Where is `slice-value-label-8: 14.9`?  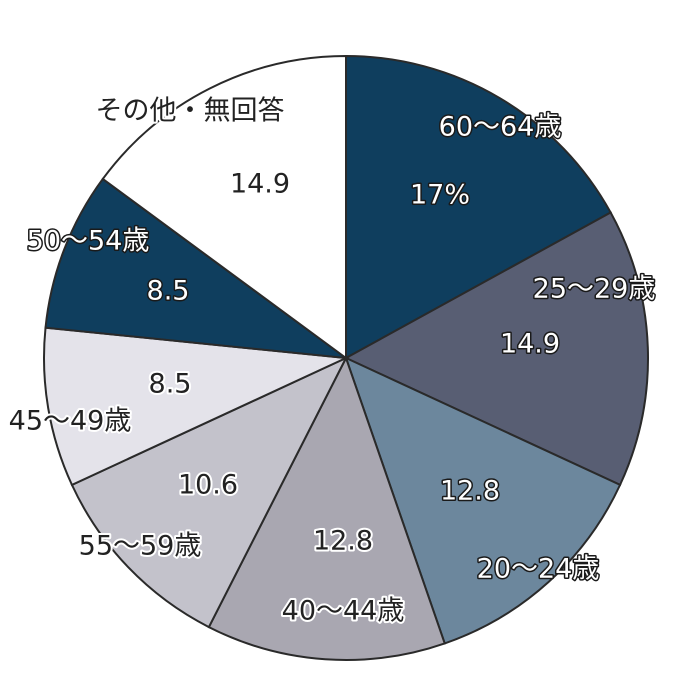
slice-value-label-8: 14.9 is located at coordinates (260, 184).